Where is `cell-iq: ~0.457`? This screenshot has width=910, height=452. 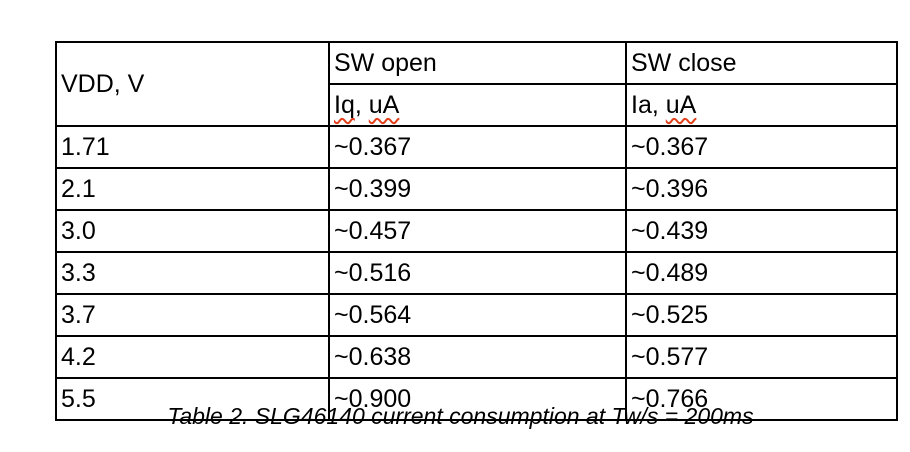 cell-iq: ~0.457 is located at coordinates (477, 231).